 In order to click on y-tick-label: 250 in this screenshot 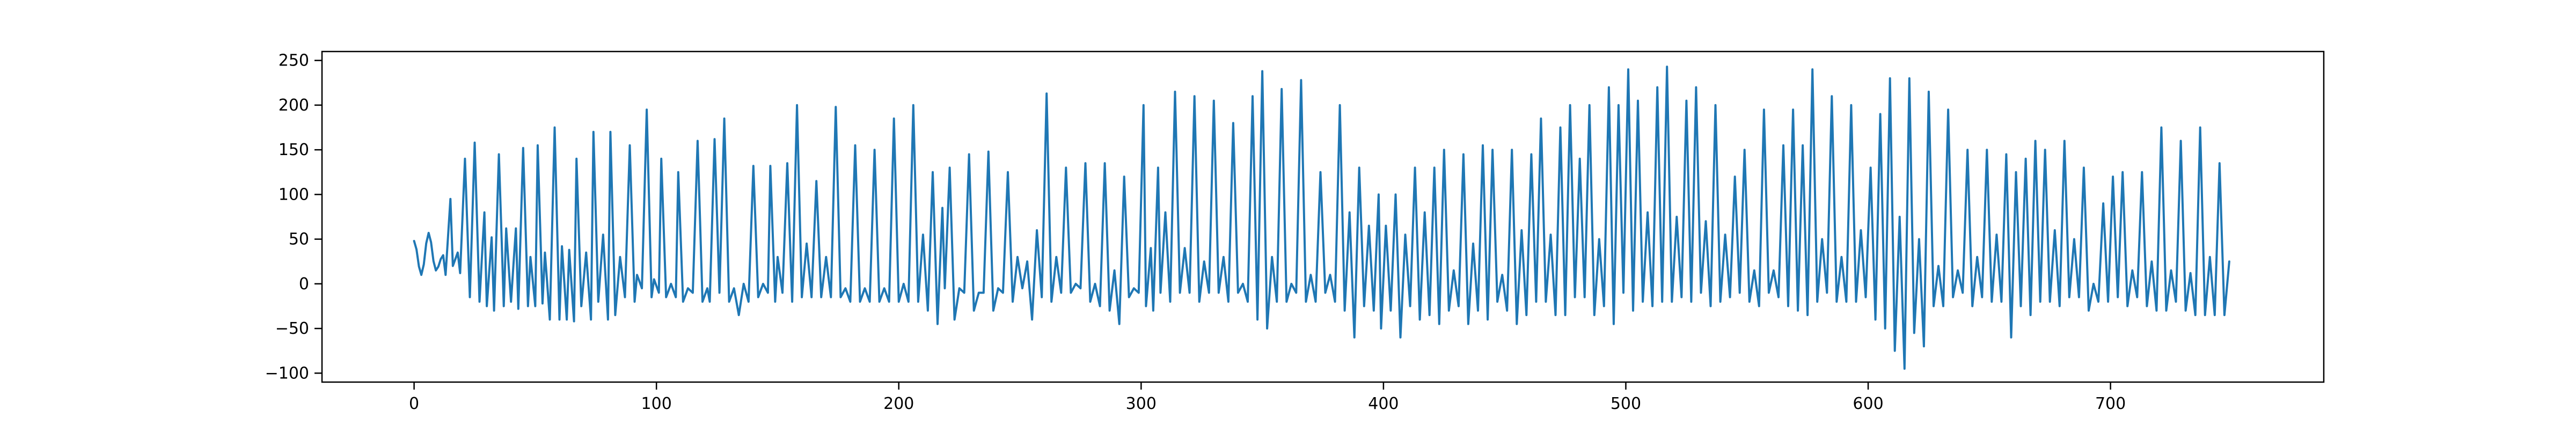, I will do `click(294, 61)`.